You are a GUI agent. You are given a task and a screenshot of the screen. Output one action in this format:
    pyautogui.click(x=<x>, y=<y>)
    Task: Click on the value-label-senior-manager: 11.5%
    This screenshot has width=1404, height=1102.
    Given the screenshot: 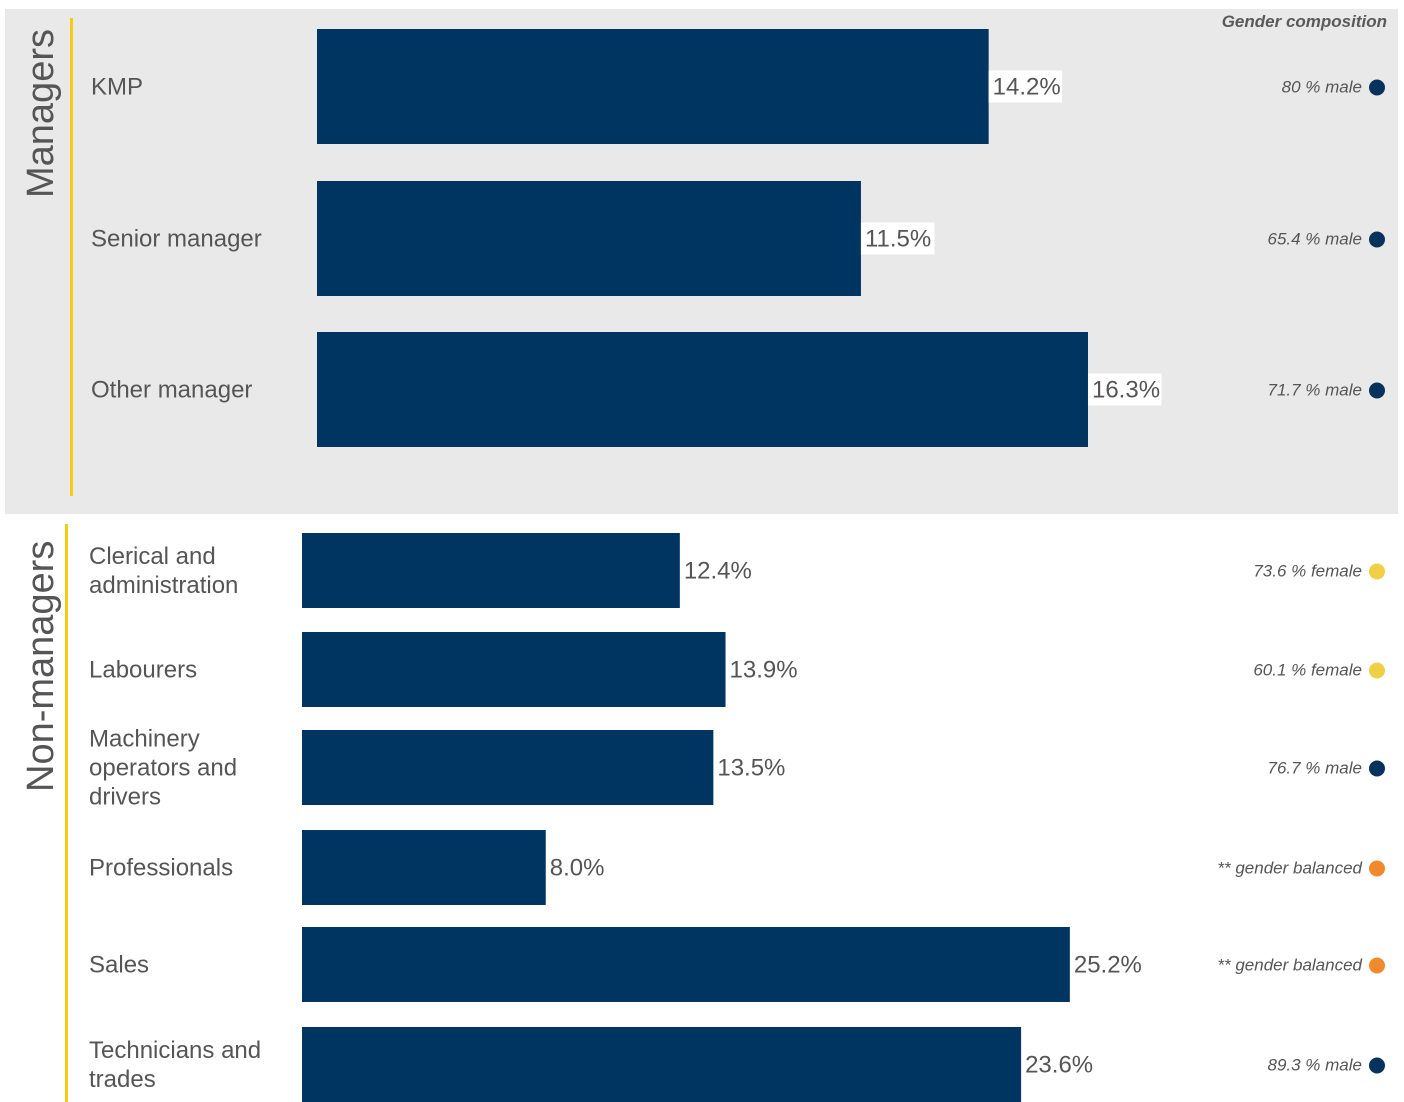 What is the action you would take?
    pyautogui.click(x=898, y=239)
    